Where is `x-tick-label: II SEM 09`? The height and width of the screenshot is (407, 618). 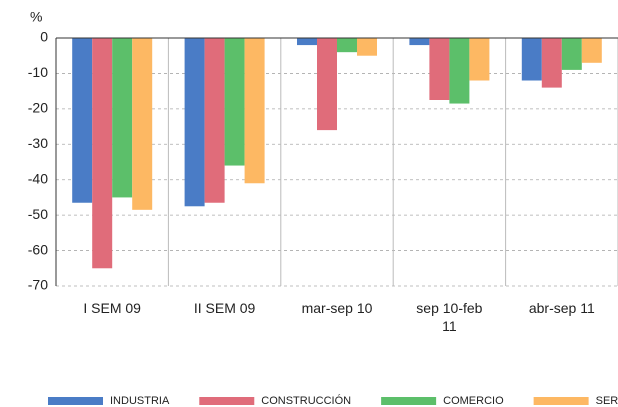 x-tick-label: II SEM 09 is located at coordinates (224, 308).